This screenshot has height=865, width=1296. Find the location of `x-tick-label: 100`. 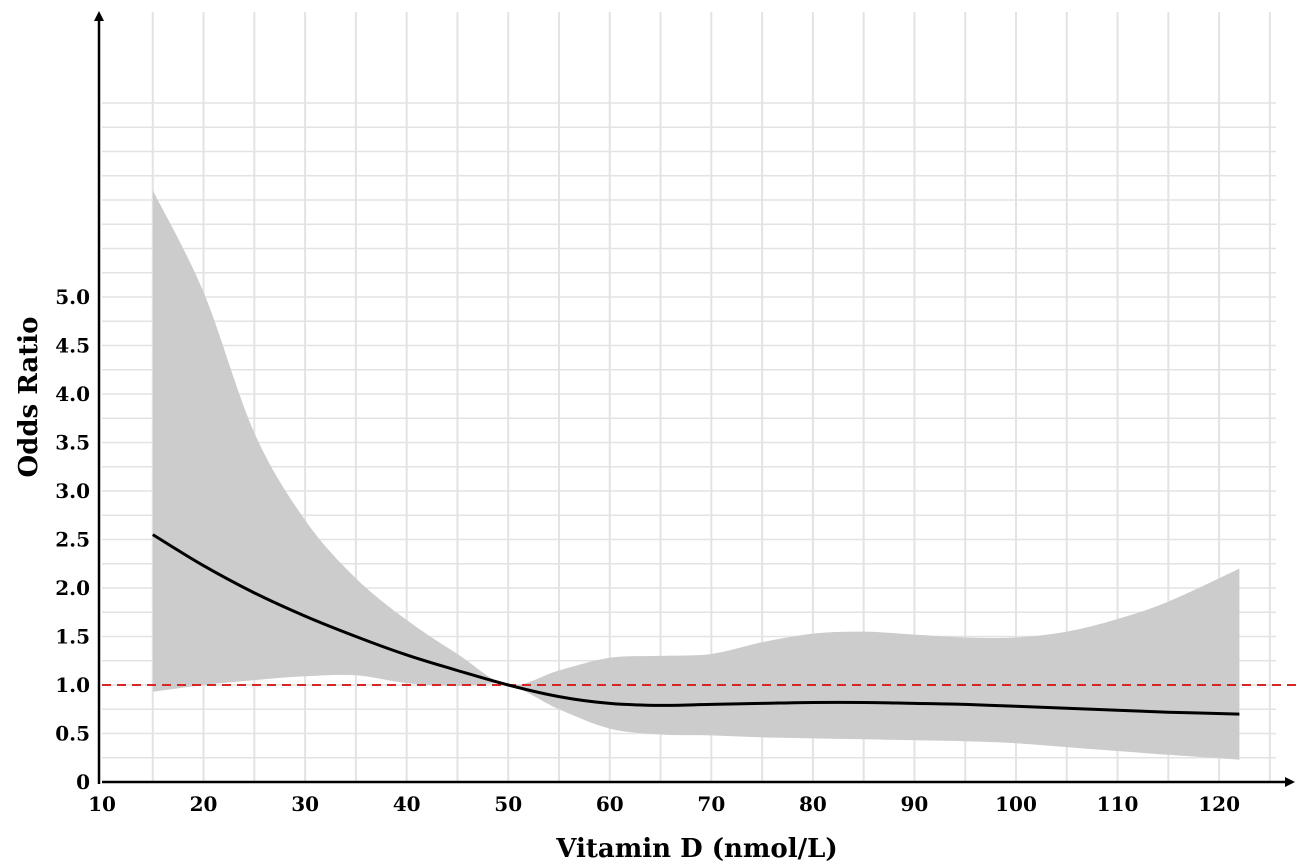

x-tick-label: 100 is located at coordinates (1016, 804).